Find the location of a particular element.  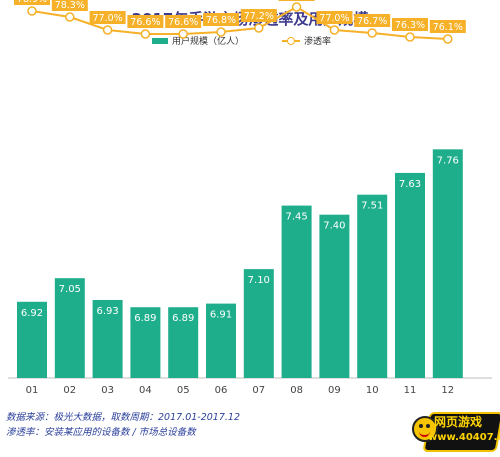

legend-swatch-line is located at coordinates (291, 40).